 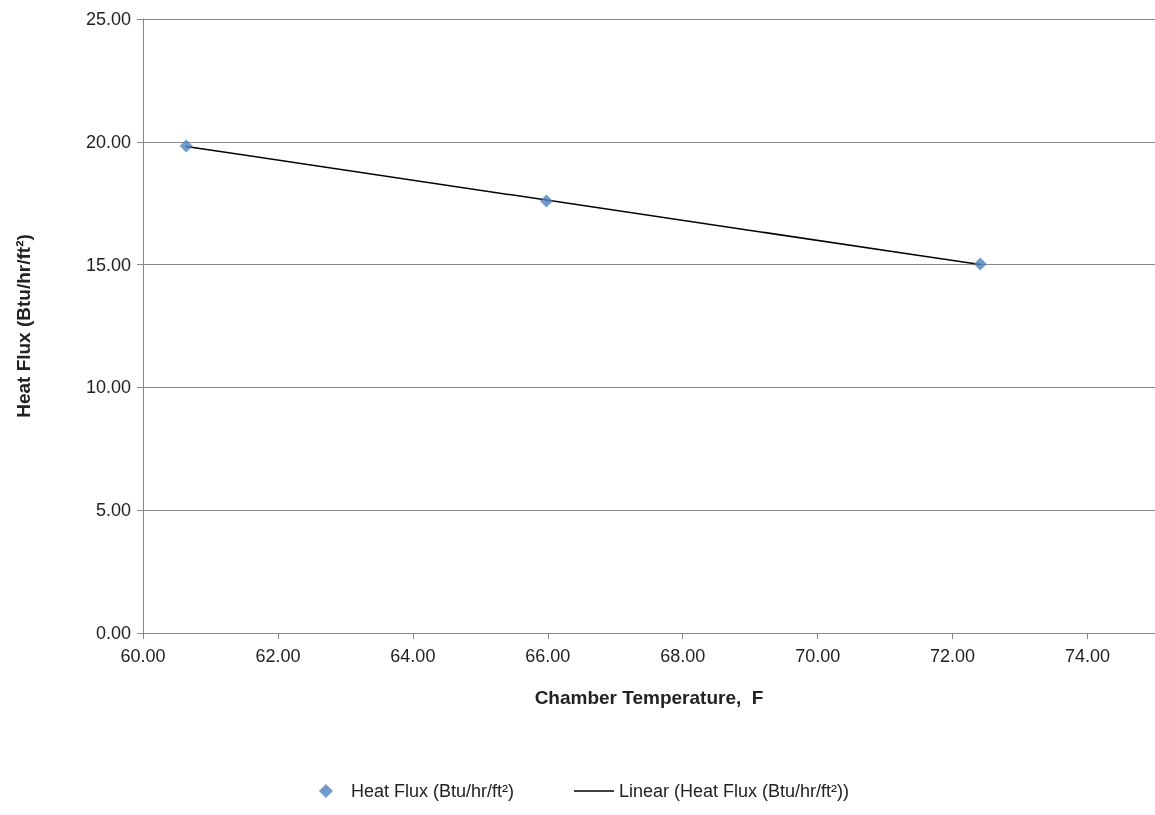 What do you see at coordinates (649, 697) in the screenshot?
I see `x-axis-title: Chamber Temperature, F` at bounding box center [649, 697].